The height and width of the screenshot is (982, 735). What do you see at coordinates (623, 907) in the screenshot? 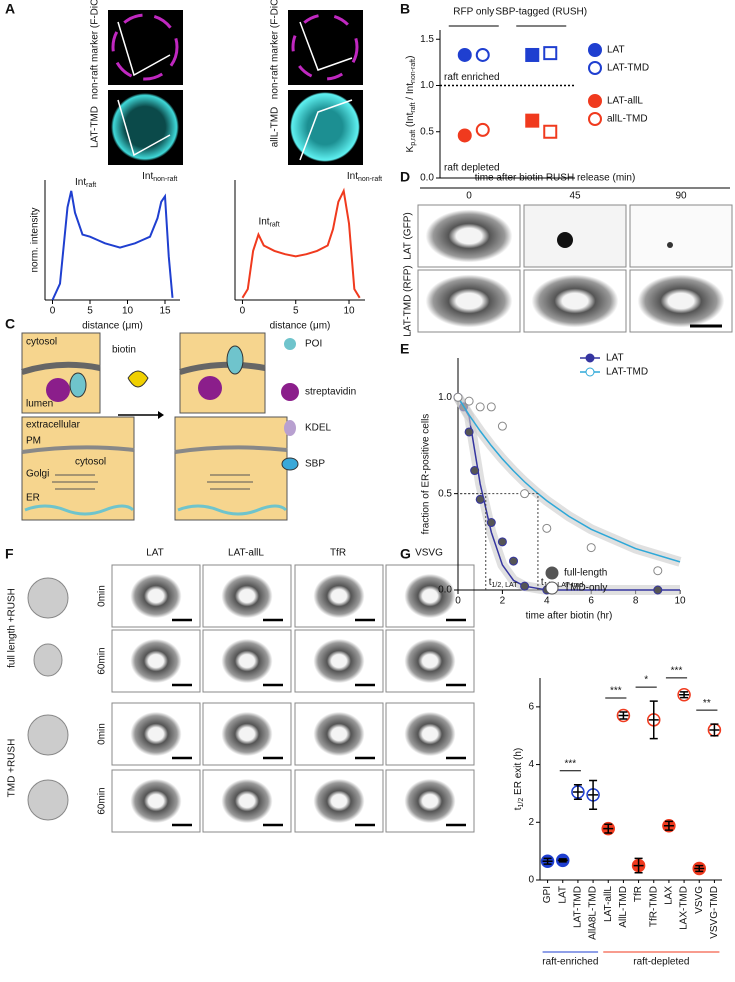
I see `x-tick-label: AllL-TMD` at bounding box center [623, 907].